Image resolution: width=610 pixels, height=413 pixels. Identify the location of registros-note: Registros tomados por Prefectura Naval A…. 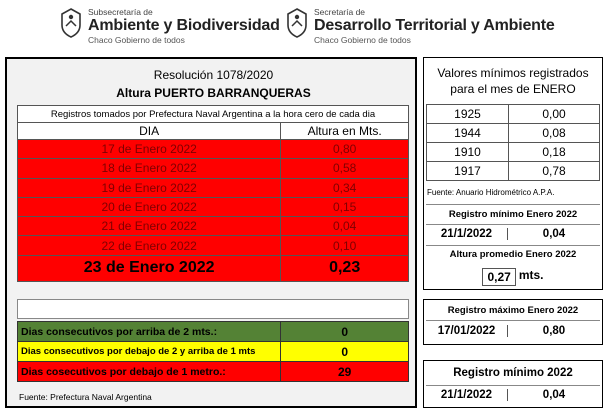
(213, 114).